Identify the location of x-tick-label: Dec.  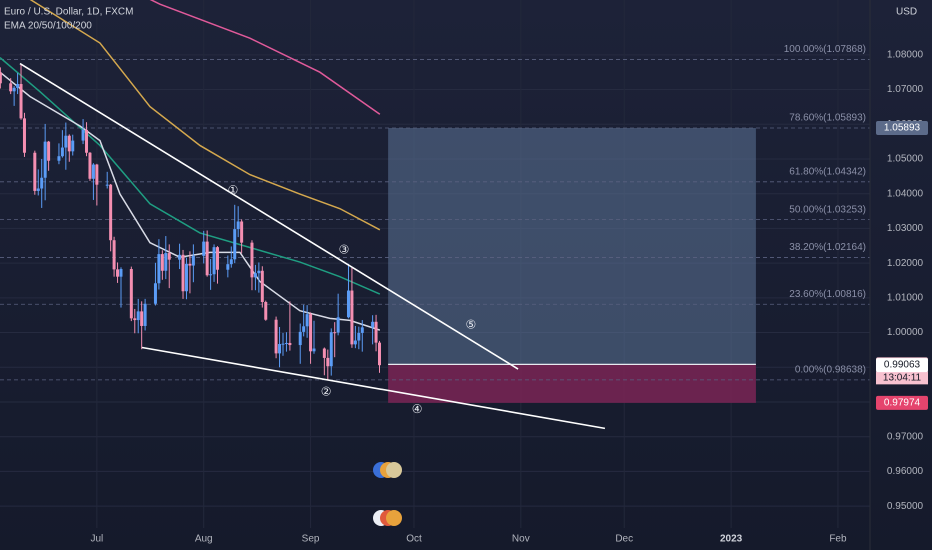
(624, 539).